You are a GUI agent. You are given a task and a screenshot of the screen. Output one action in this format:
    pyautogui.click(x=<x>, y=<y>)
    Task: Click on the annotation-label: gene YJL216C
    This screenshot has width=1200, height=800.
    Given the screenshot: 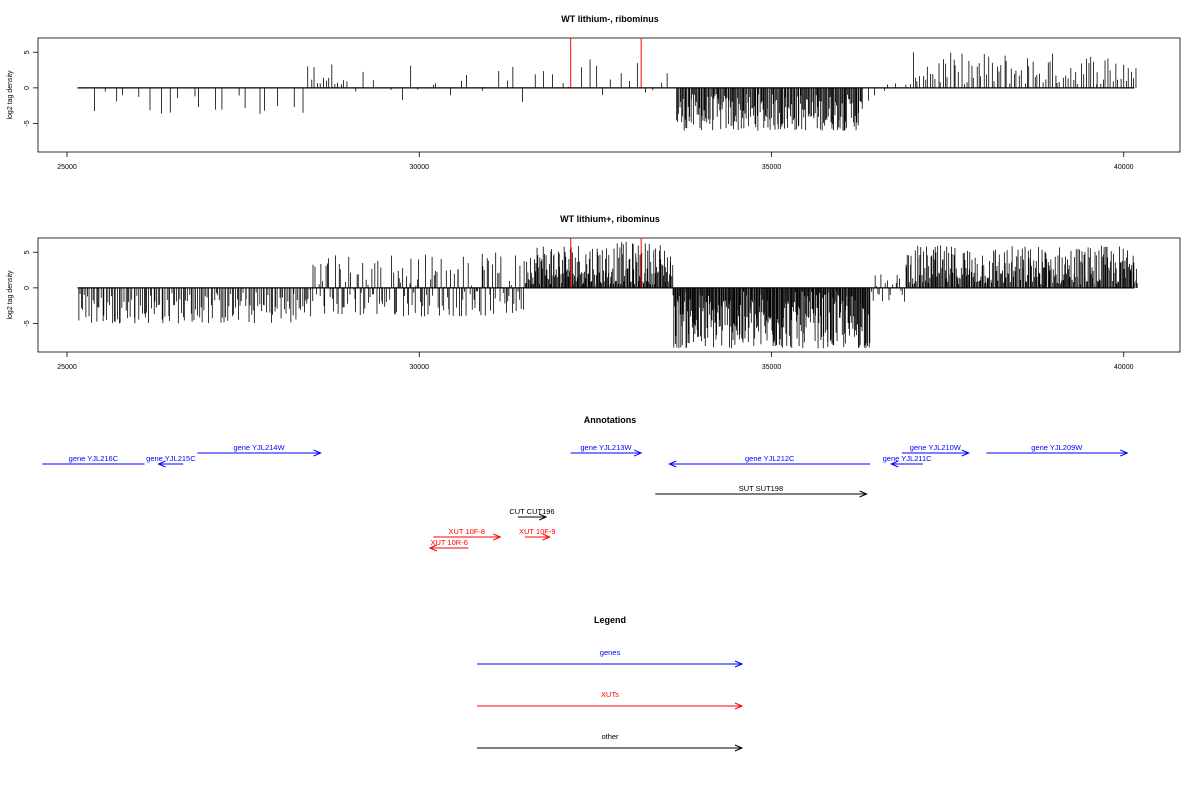 What is the action you would take?
    pyautogui.click(x=94, y=458)
    